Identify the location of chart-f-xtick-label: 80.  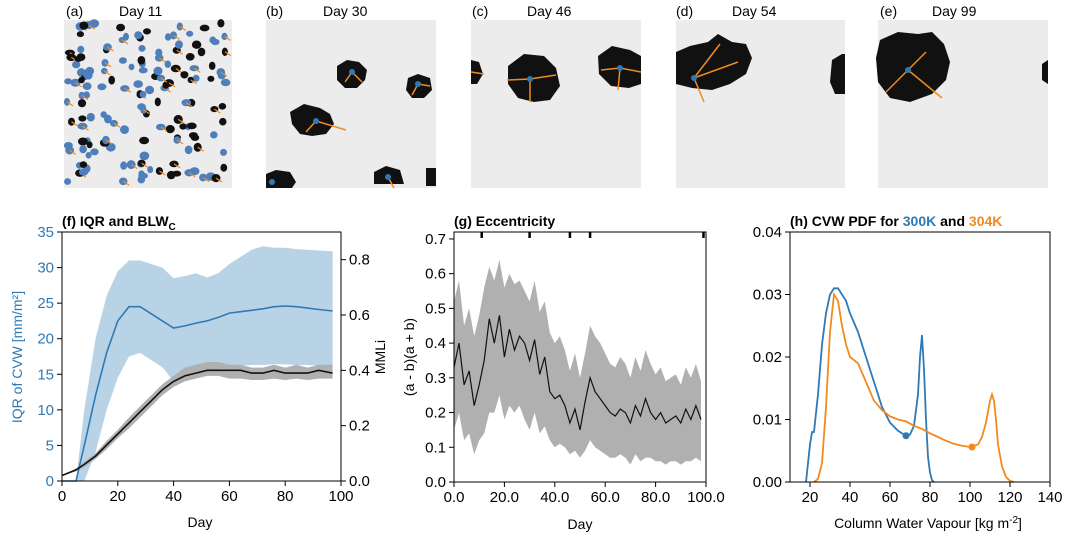
(285, 496).